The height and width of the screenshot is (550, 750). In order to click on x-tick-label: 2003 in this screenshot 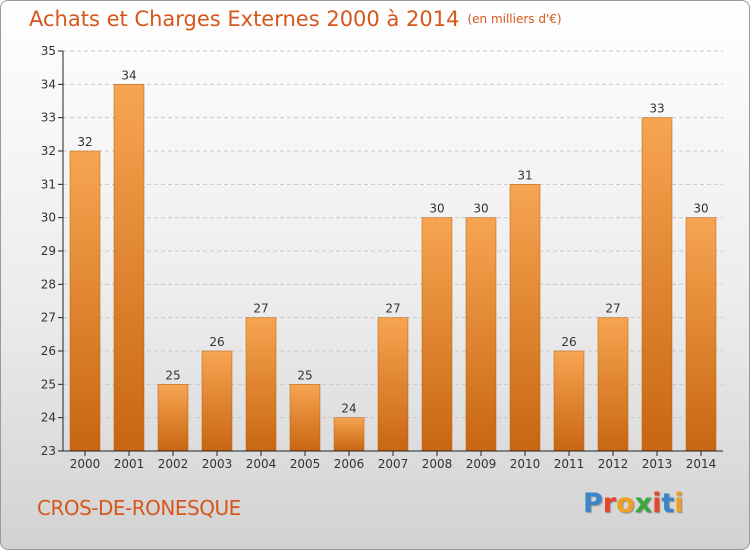, I will do `click(217, 464)`.